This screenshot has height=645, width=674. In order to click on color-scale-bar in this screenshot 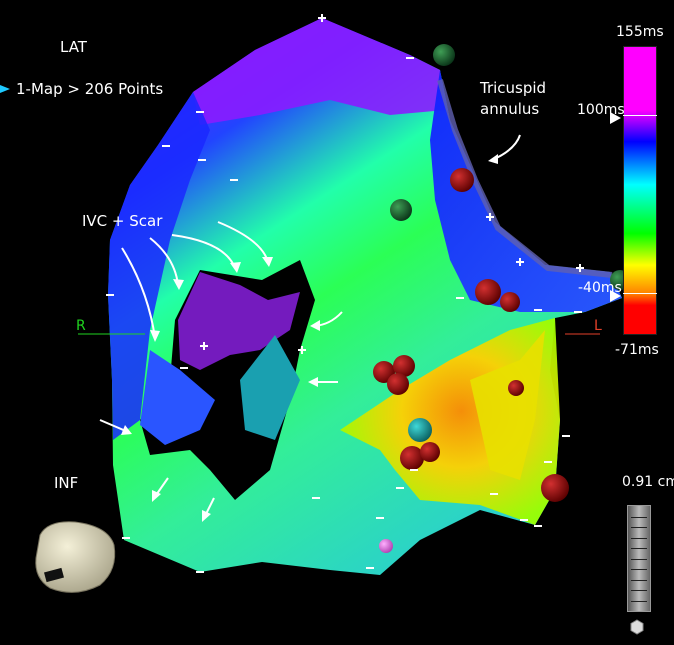, I will do `click(640, 190)`.